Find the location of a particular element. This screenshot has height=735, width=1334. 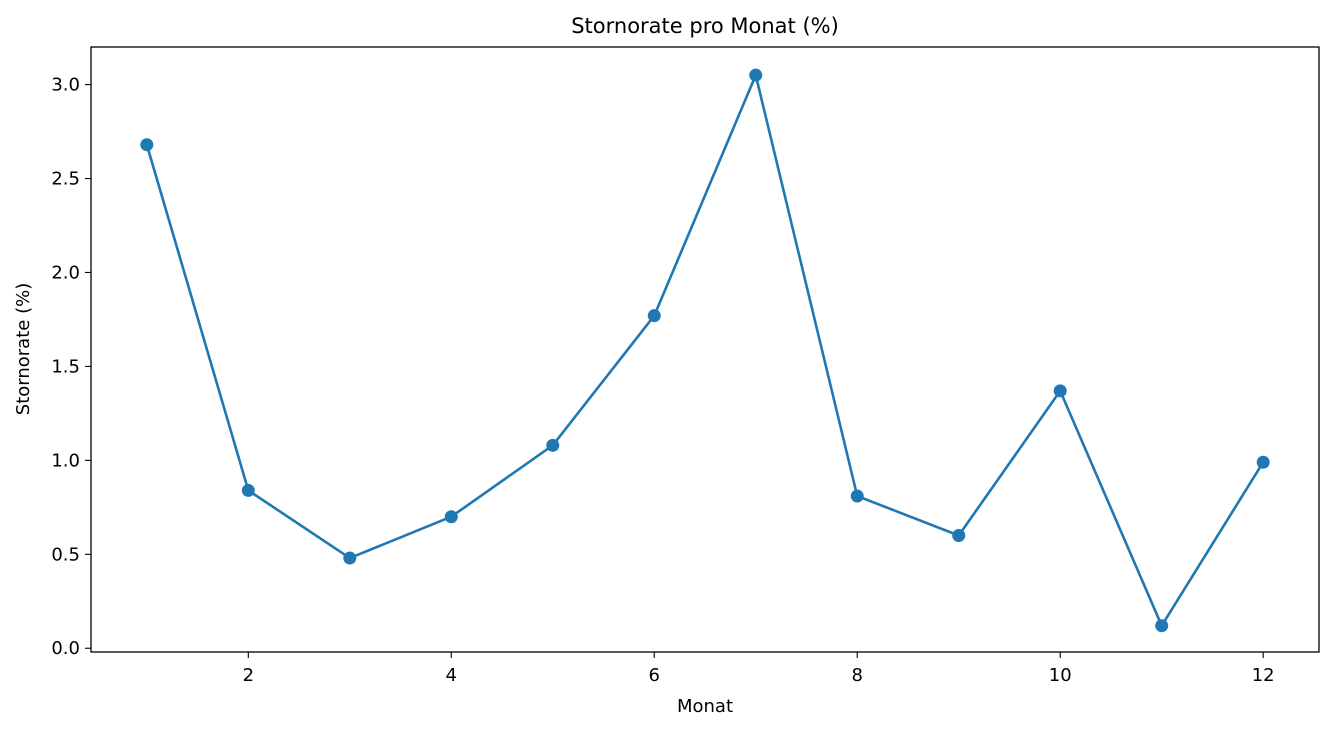

y-tick-label: 0.0 is located at coordinates (65, 648).